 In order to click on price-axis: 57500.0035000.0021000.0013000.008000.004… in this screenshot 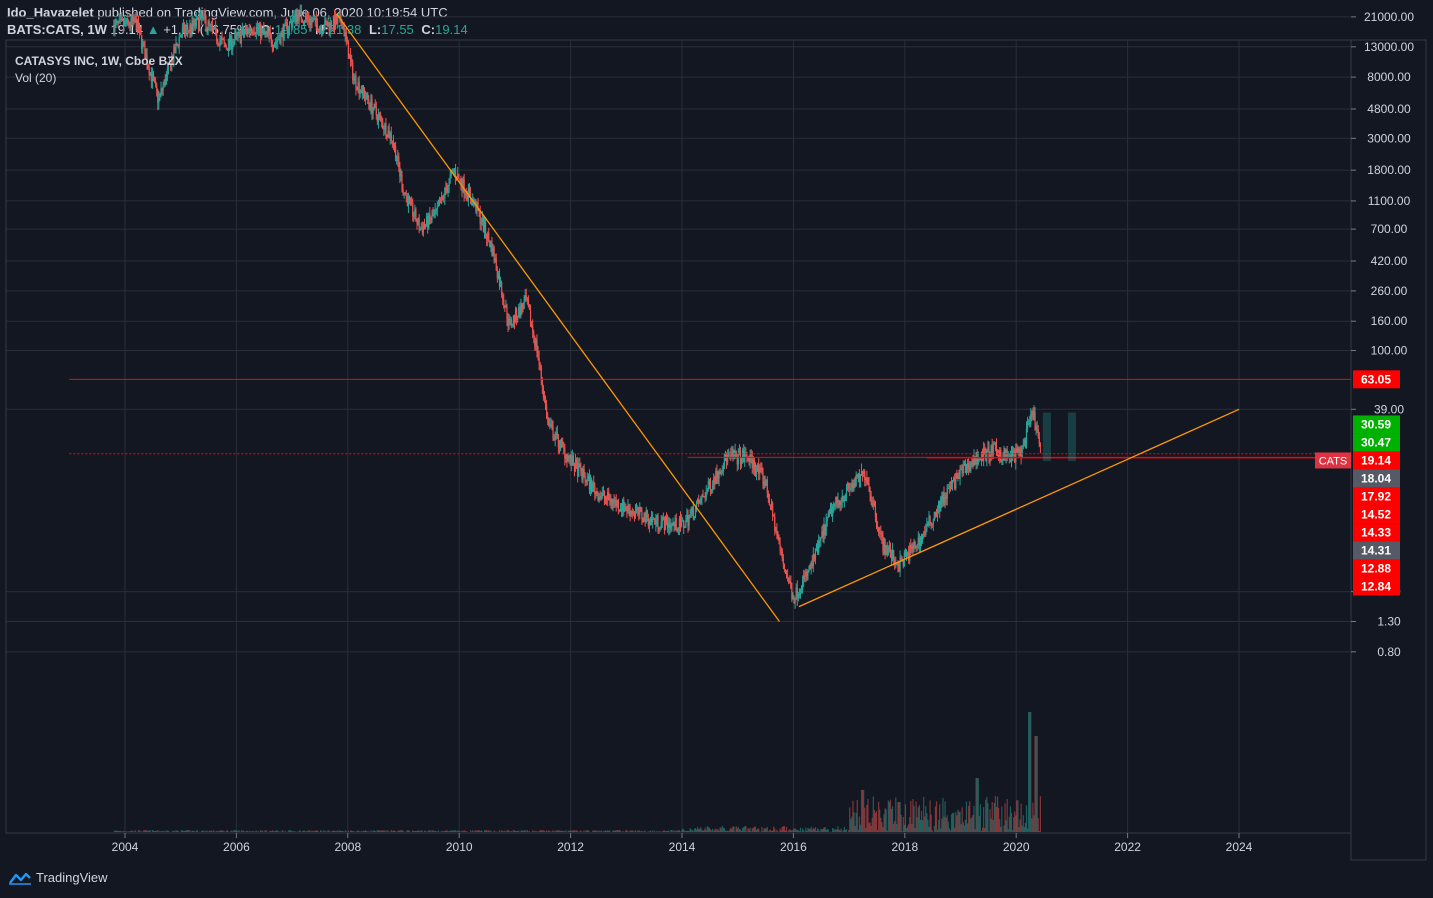, I will do `click(1382, 329)`.